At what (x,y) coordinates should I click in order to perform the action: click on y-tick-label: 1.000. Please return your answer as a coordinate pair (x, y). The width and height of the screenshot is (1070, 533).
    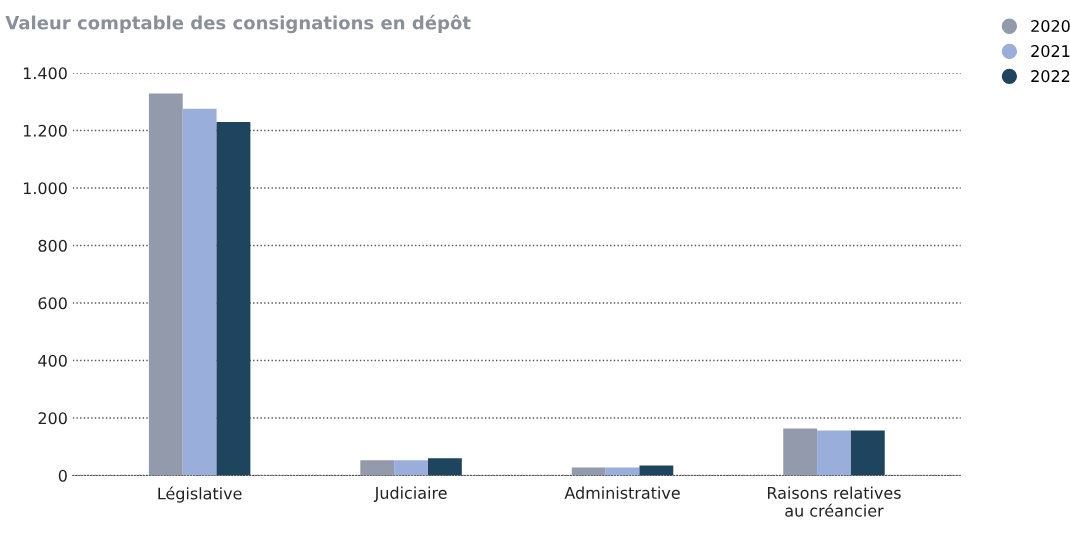
    Looking at the image, I should click on (45, 188).